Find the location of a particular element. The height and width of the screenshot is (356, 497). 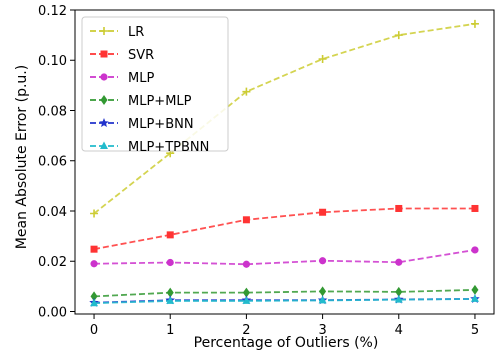

legend-label: MLP+BNN is located at coordinates (161, 124).